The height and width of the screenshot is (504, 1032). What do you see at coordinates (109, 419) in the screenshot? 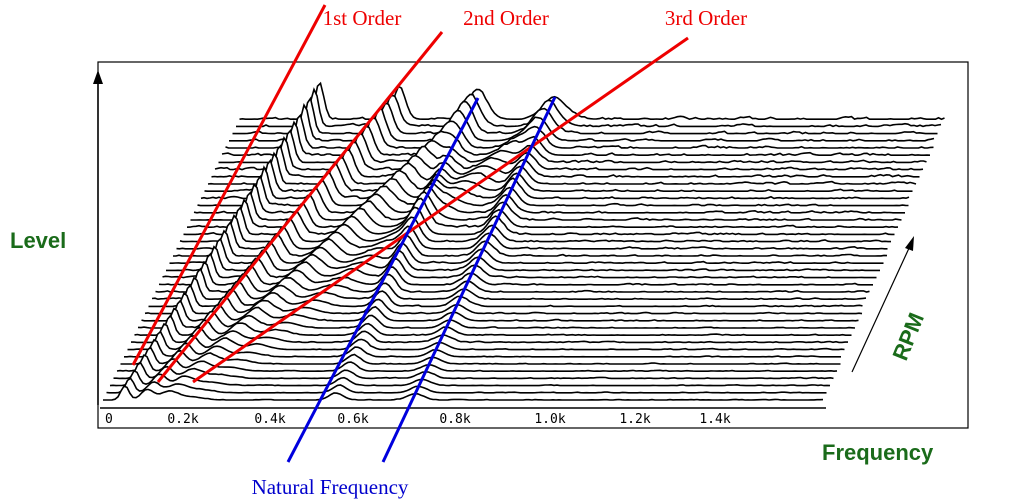
I see `x-tick-label: 0` at bounding box center [109, 419].